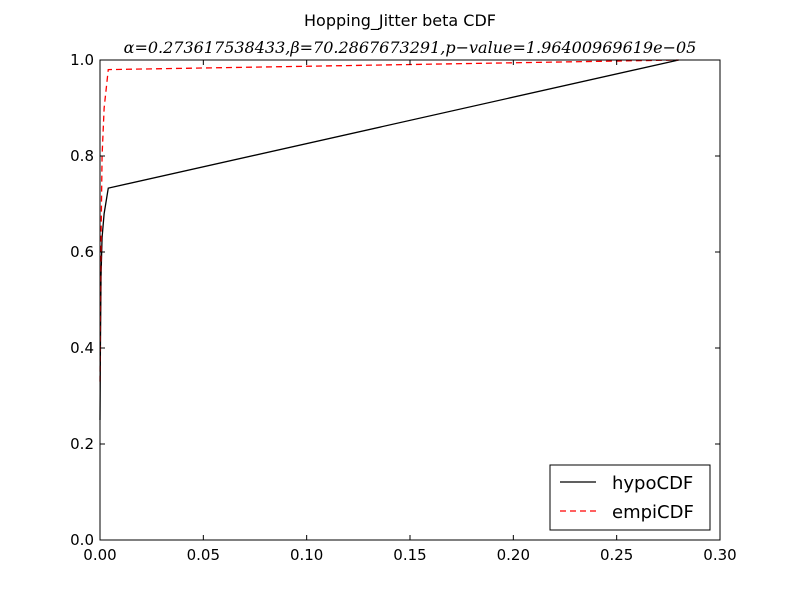 The width and height of the screenshot is (800, 600). I want to click on x-tick-label: 0.30, so click(719, 555).